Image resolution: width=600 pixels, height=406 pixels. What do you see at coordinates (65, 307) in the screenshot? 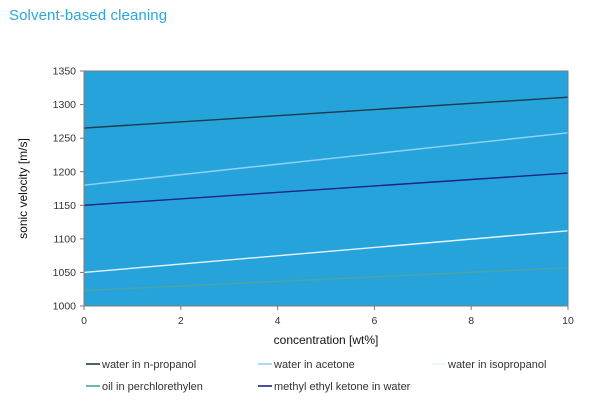
I see `y-tick-label: 1000` at bounding box center [65, 307].